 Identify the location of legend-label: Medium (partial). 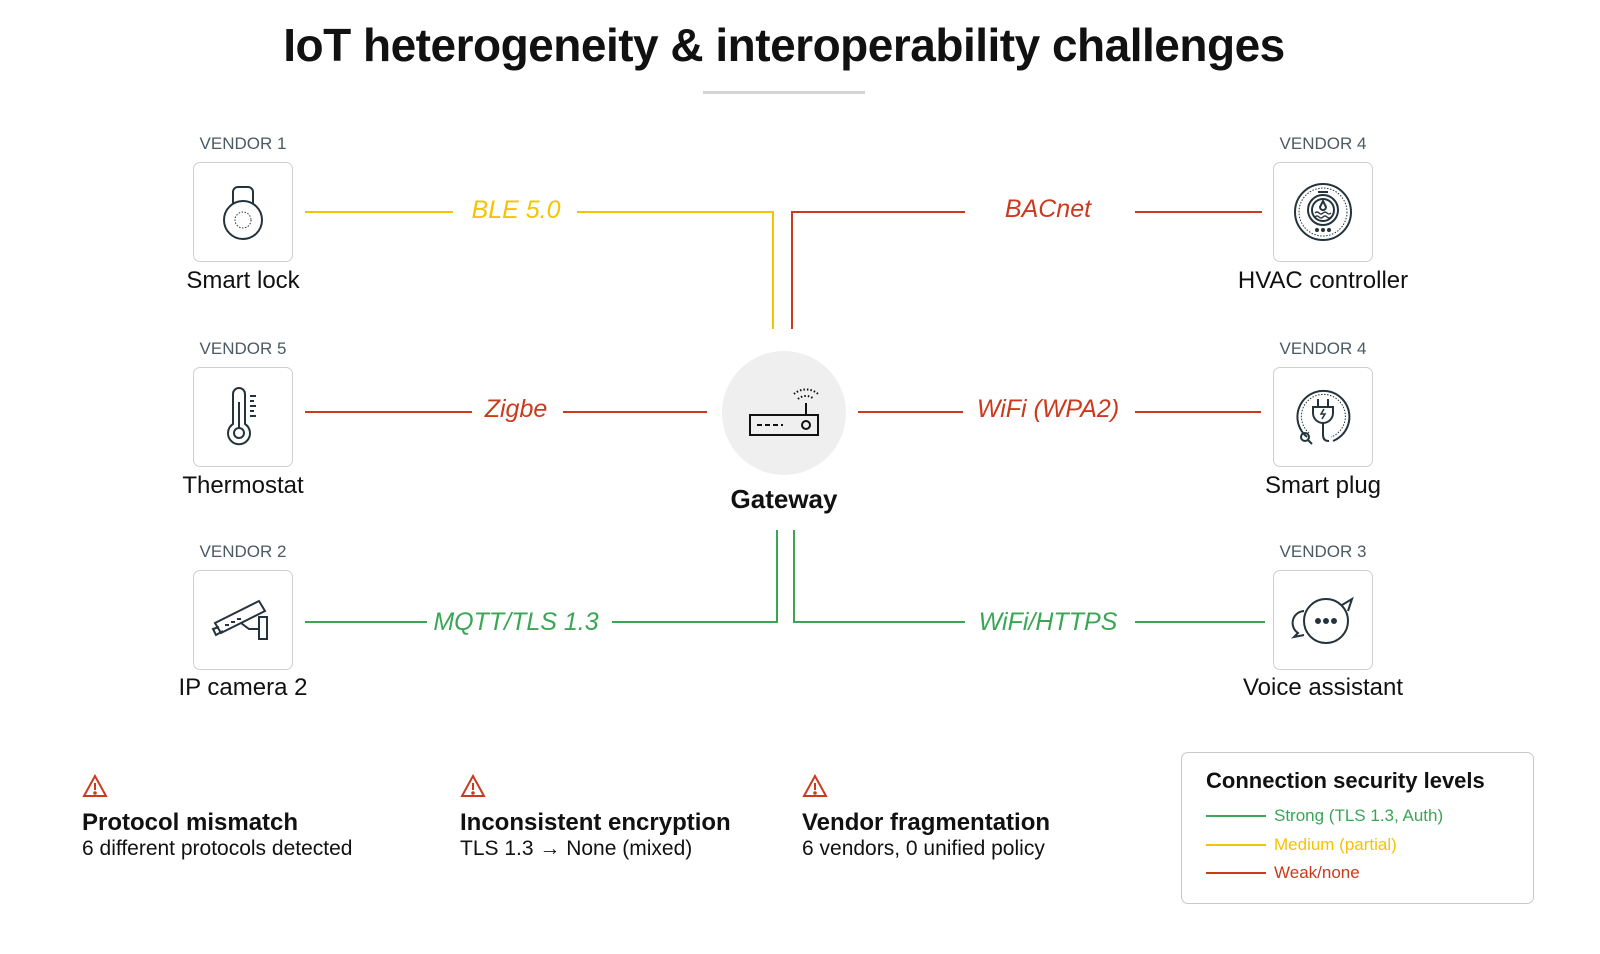
(1335, 844).